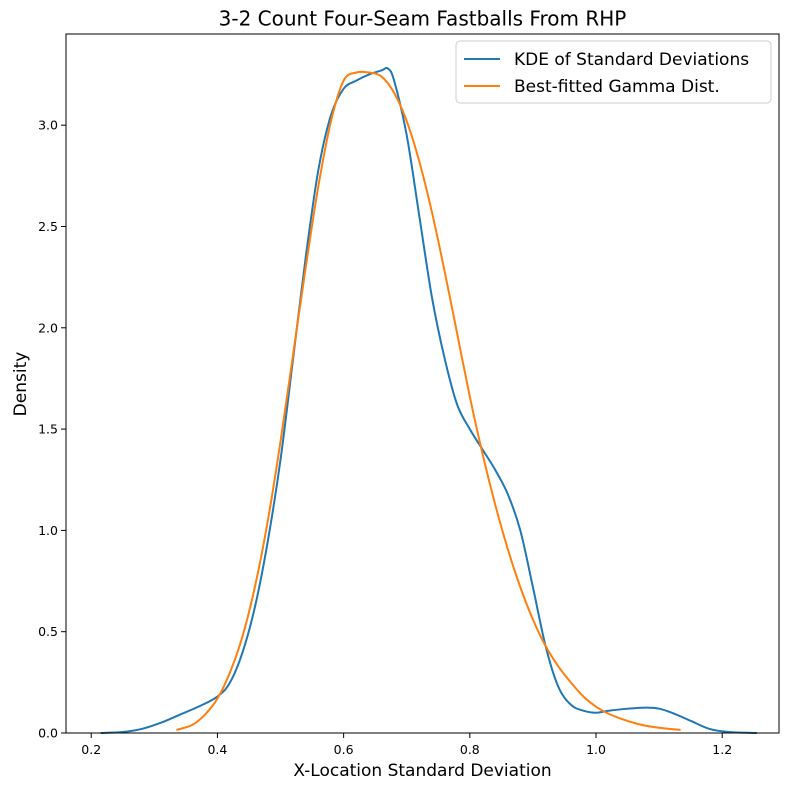 Image resolution: width=789 pixels, height=790 pixels. What do you see at coordinates (631, 60) in the screenshot?
I see `legend-label-kde: KDE of Standard Deviations` at bounding box center [631, 60].